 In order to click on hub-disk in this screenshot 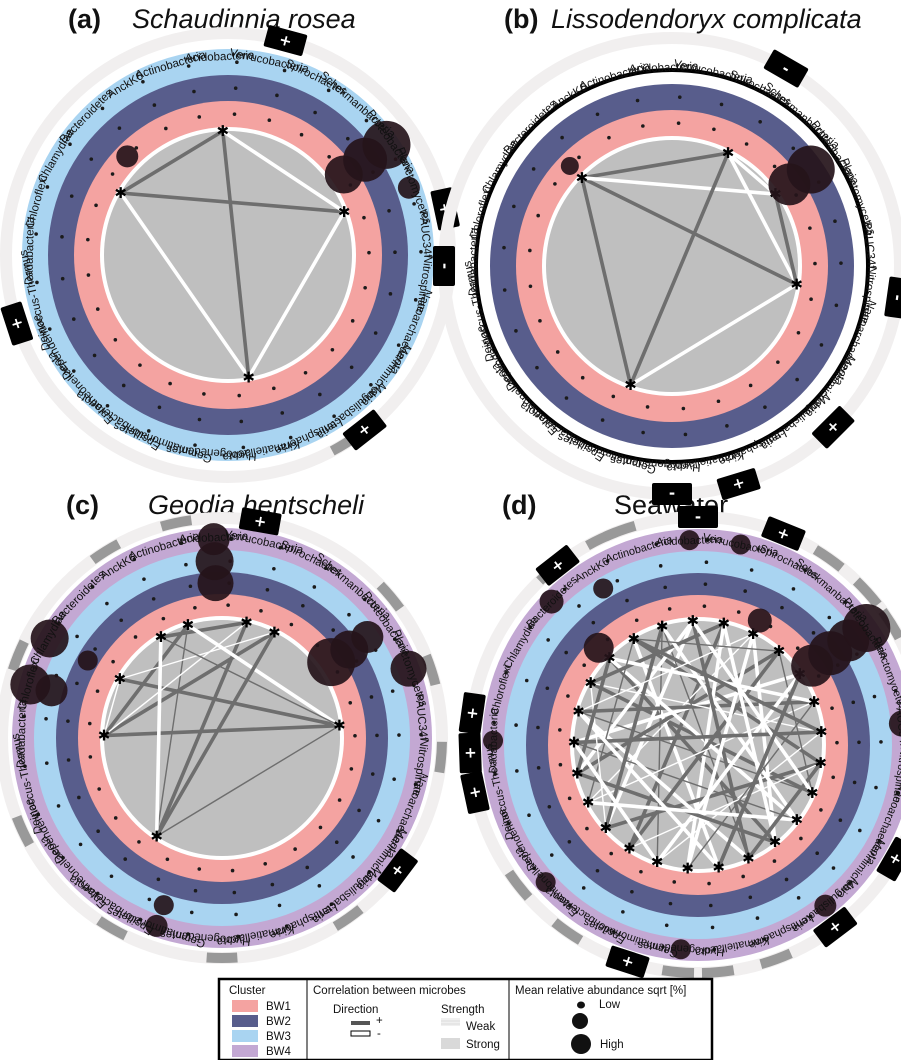, I will do `click(672, 266)`.